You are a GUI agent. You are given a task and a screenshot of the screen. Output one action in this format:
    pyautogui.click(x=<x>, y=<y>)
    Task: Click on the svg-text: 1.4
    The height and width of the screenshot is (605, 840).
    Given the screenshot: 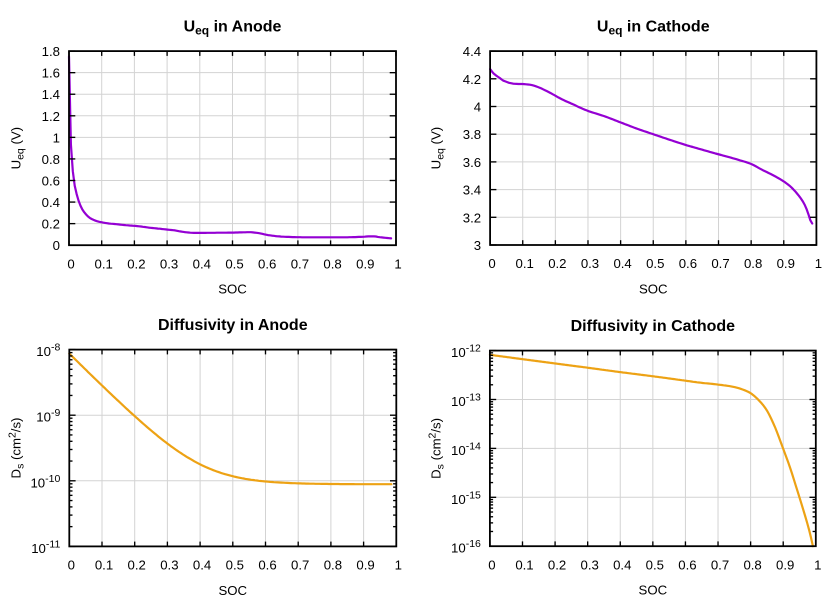 What is the action you would take?
    pyautogui.click(x=51, y=94)
    